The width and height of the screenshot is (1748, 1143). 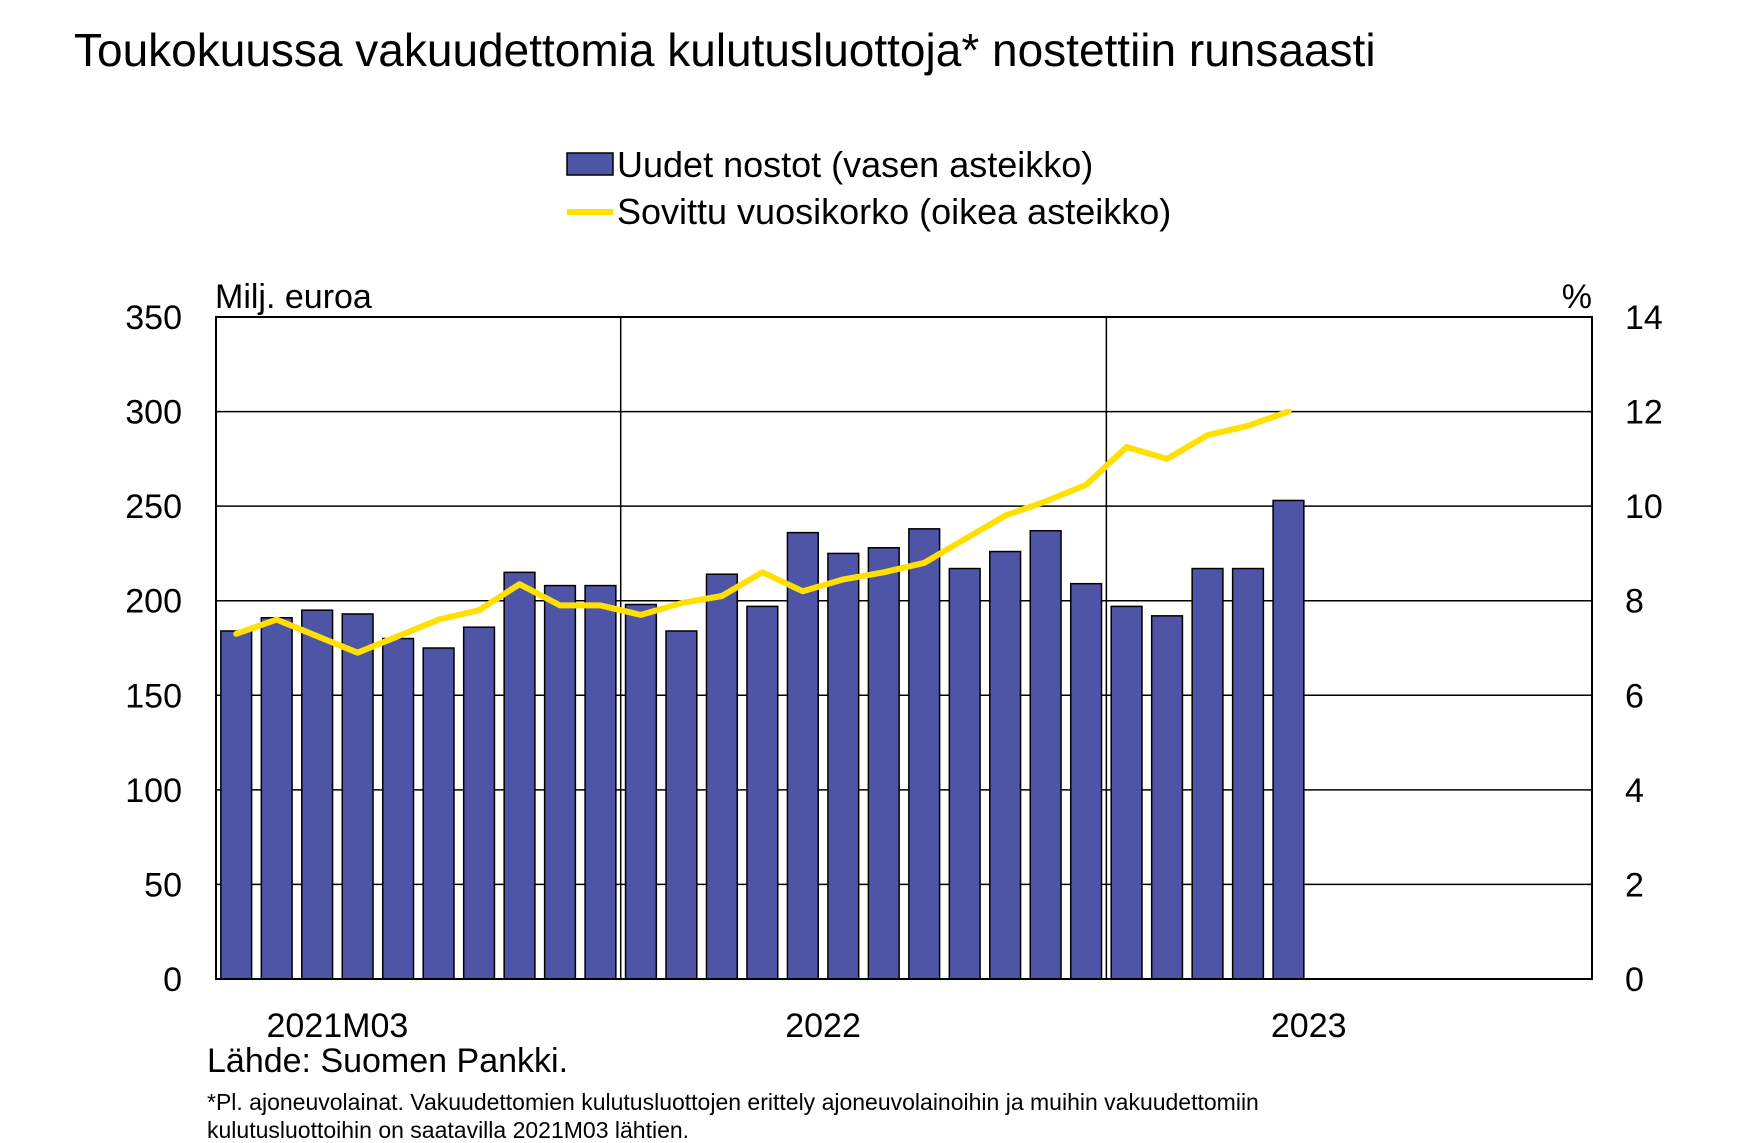 I want to click on right-tick-label: 14, so click(x=1644, y=318).